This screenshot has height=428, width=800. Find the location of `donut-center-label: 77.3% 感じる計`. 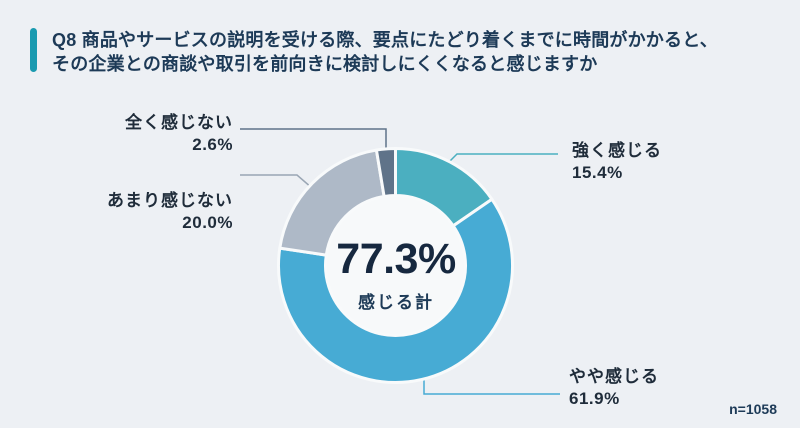

donut-center-label: 77.3% 感じる計 is located at coordinates (396, 275).